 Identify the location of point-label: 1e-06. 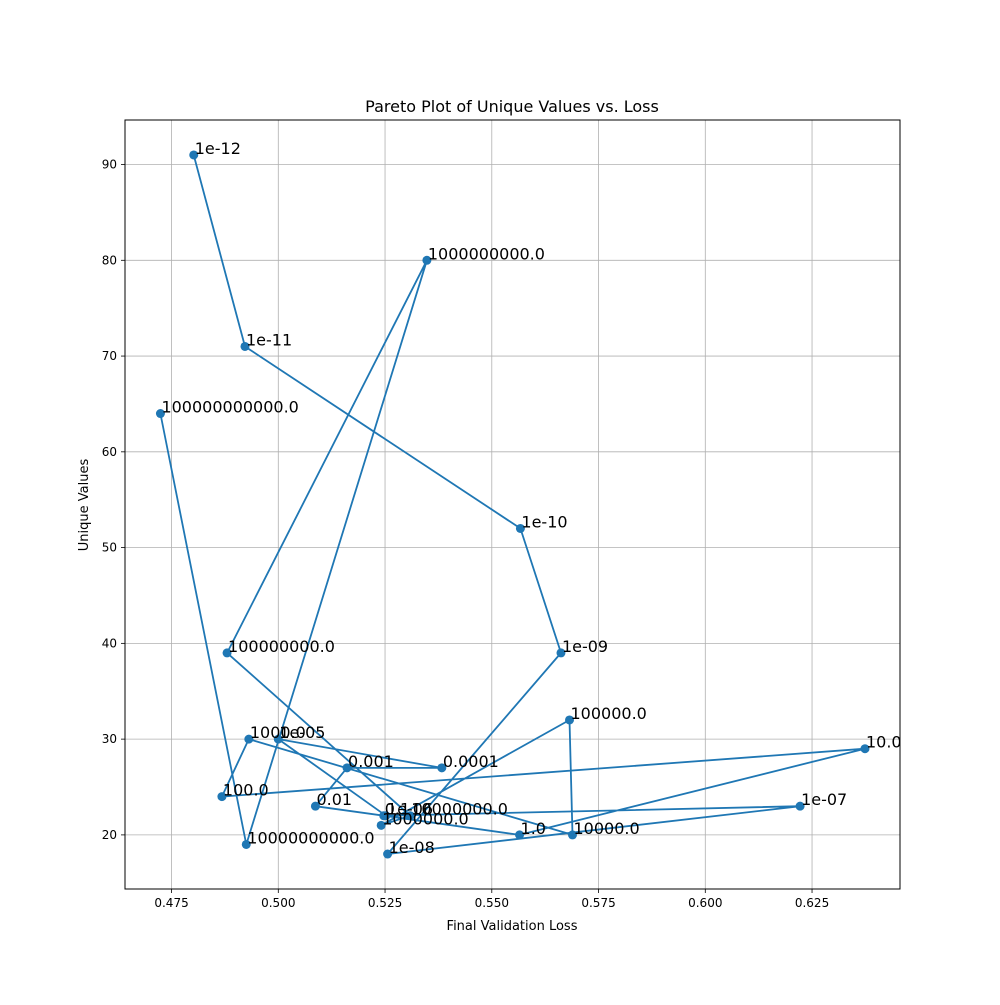
(410, 809).